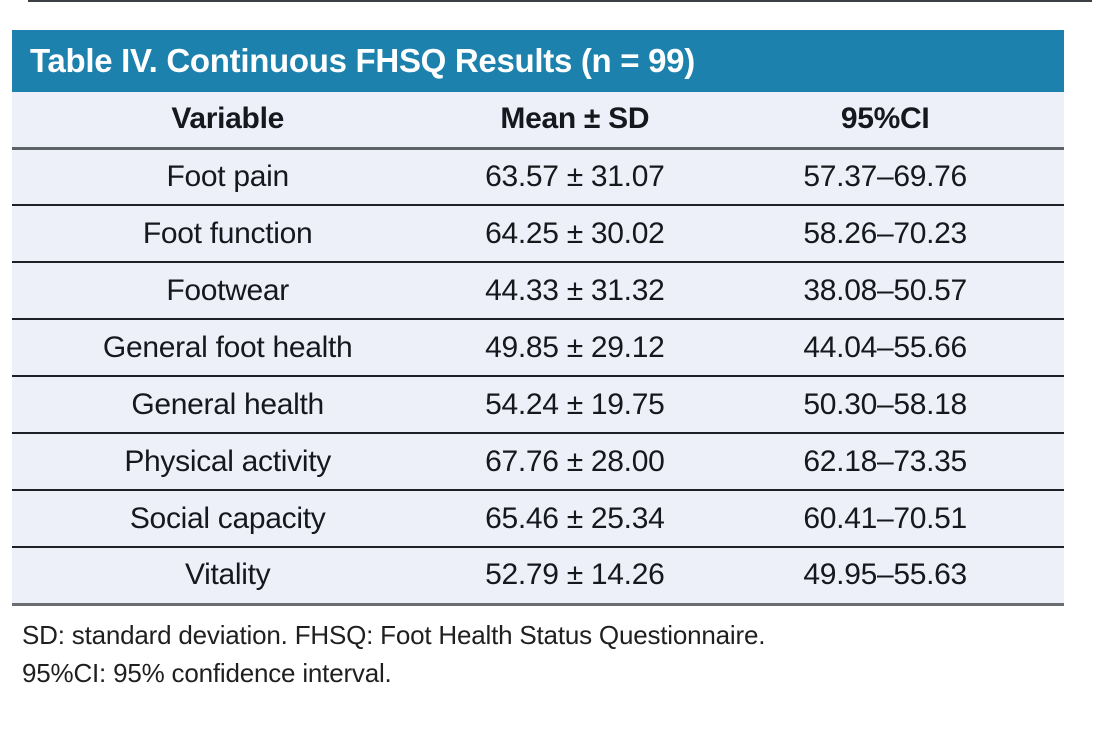 Image resolution: width=1096 pixels, height=732 pixels. Describe the element at coordinates (207, 672) in the screenshot. I see `footnote-line: 95%CI: 95% confidence interval.` at that location.